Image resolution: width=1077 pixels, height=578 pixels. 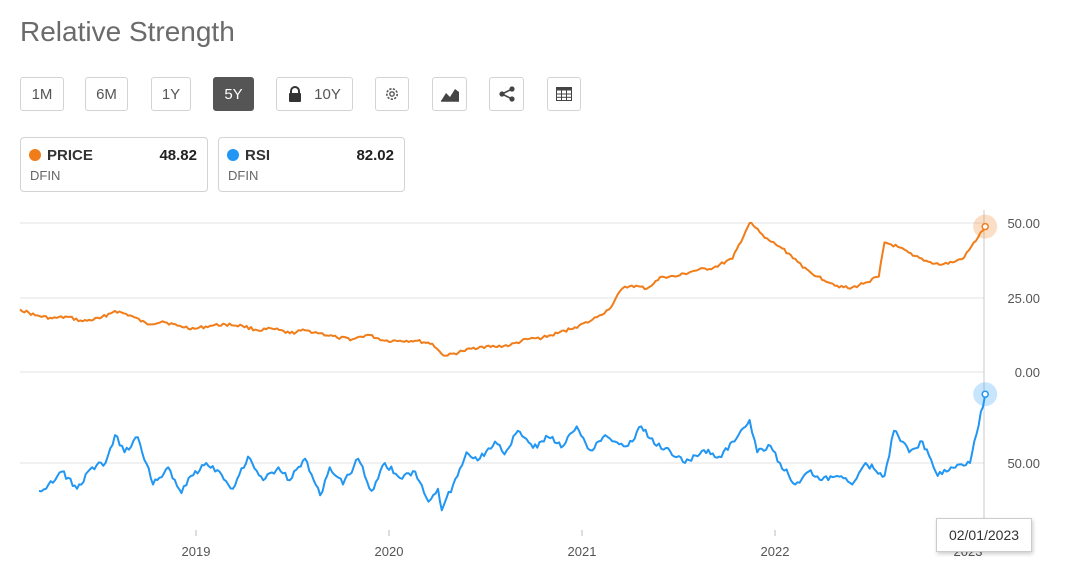 I want to click on rsi-legend-dot, so click(x=233, y=155).